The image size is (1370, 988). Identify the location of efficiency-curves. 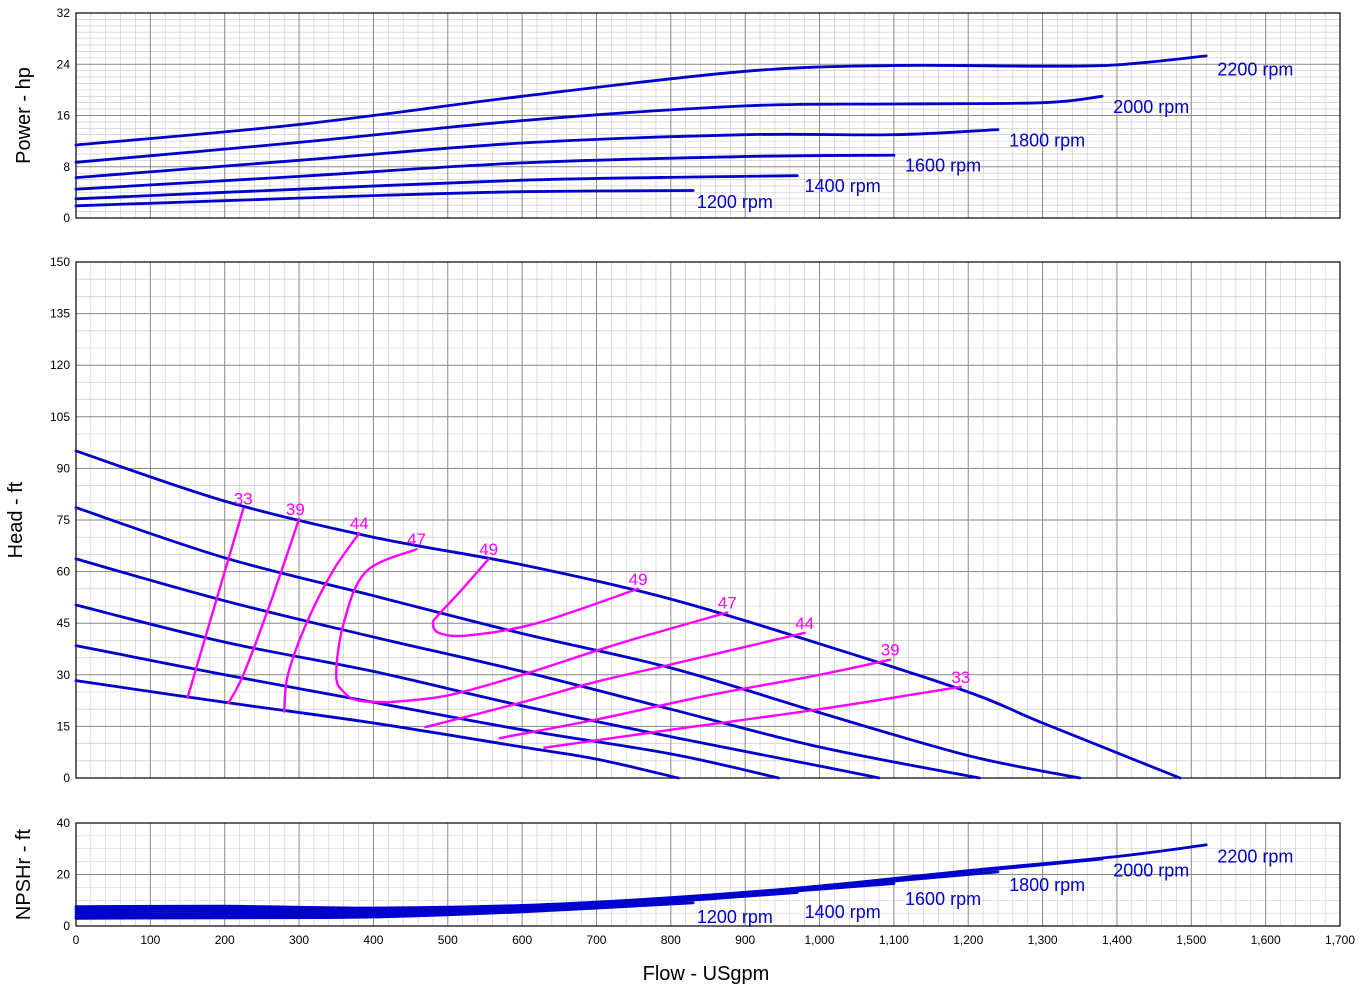
(574, 628).